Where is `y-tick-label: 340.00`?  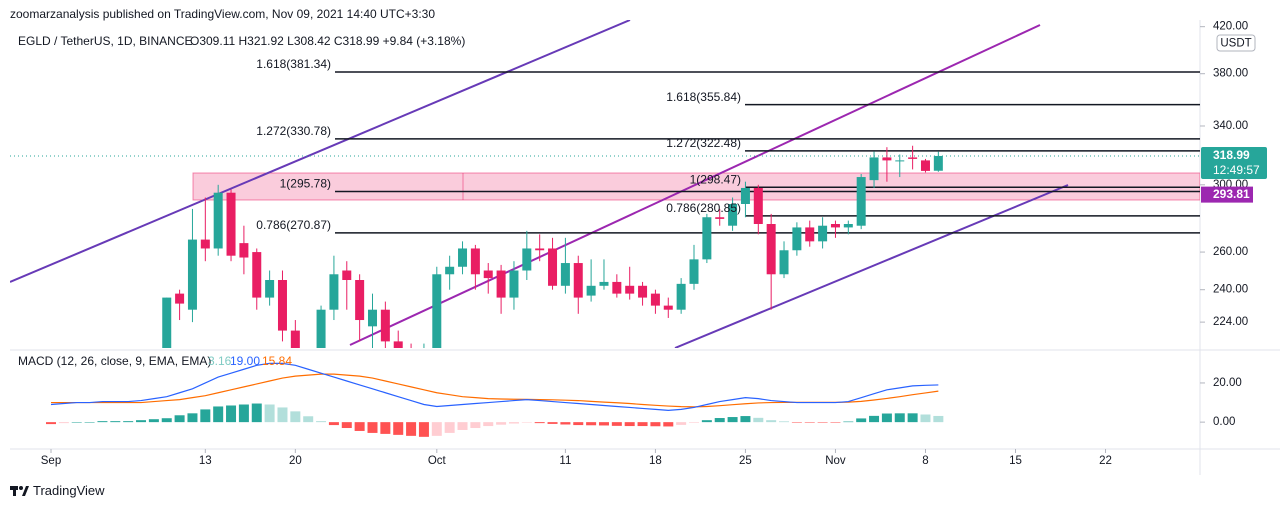
y-tick-label: 340.00 is located at coordinates (1230, 126).